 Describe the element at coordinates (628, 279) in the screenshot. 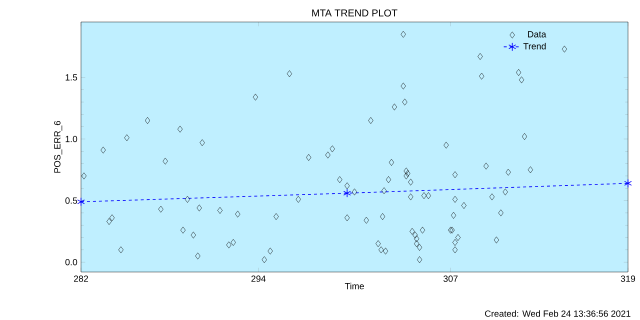

I see `x-tick-label: 319` at that location.